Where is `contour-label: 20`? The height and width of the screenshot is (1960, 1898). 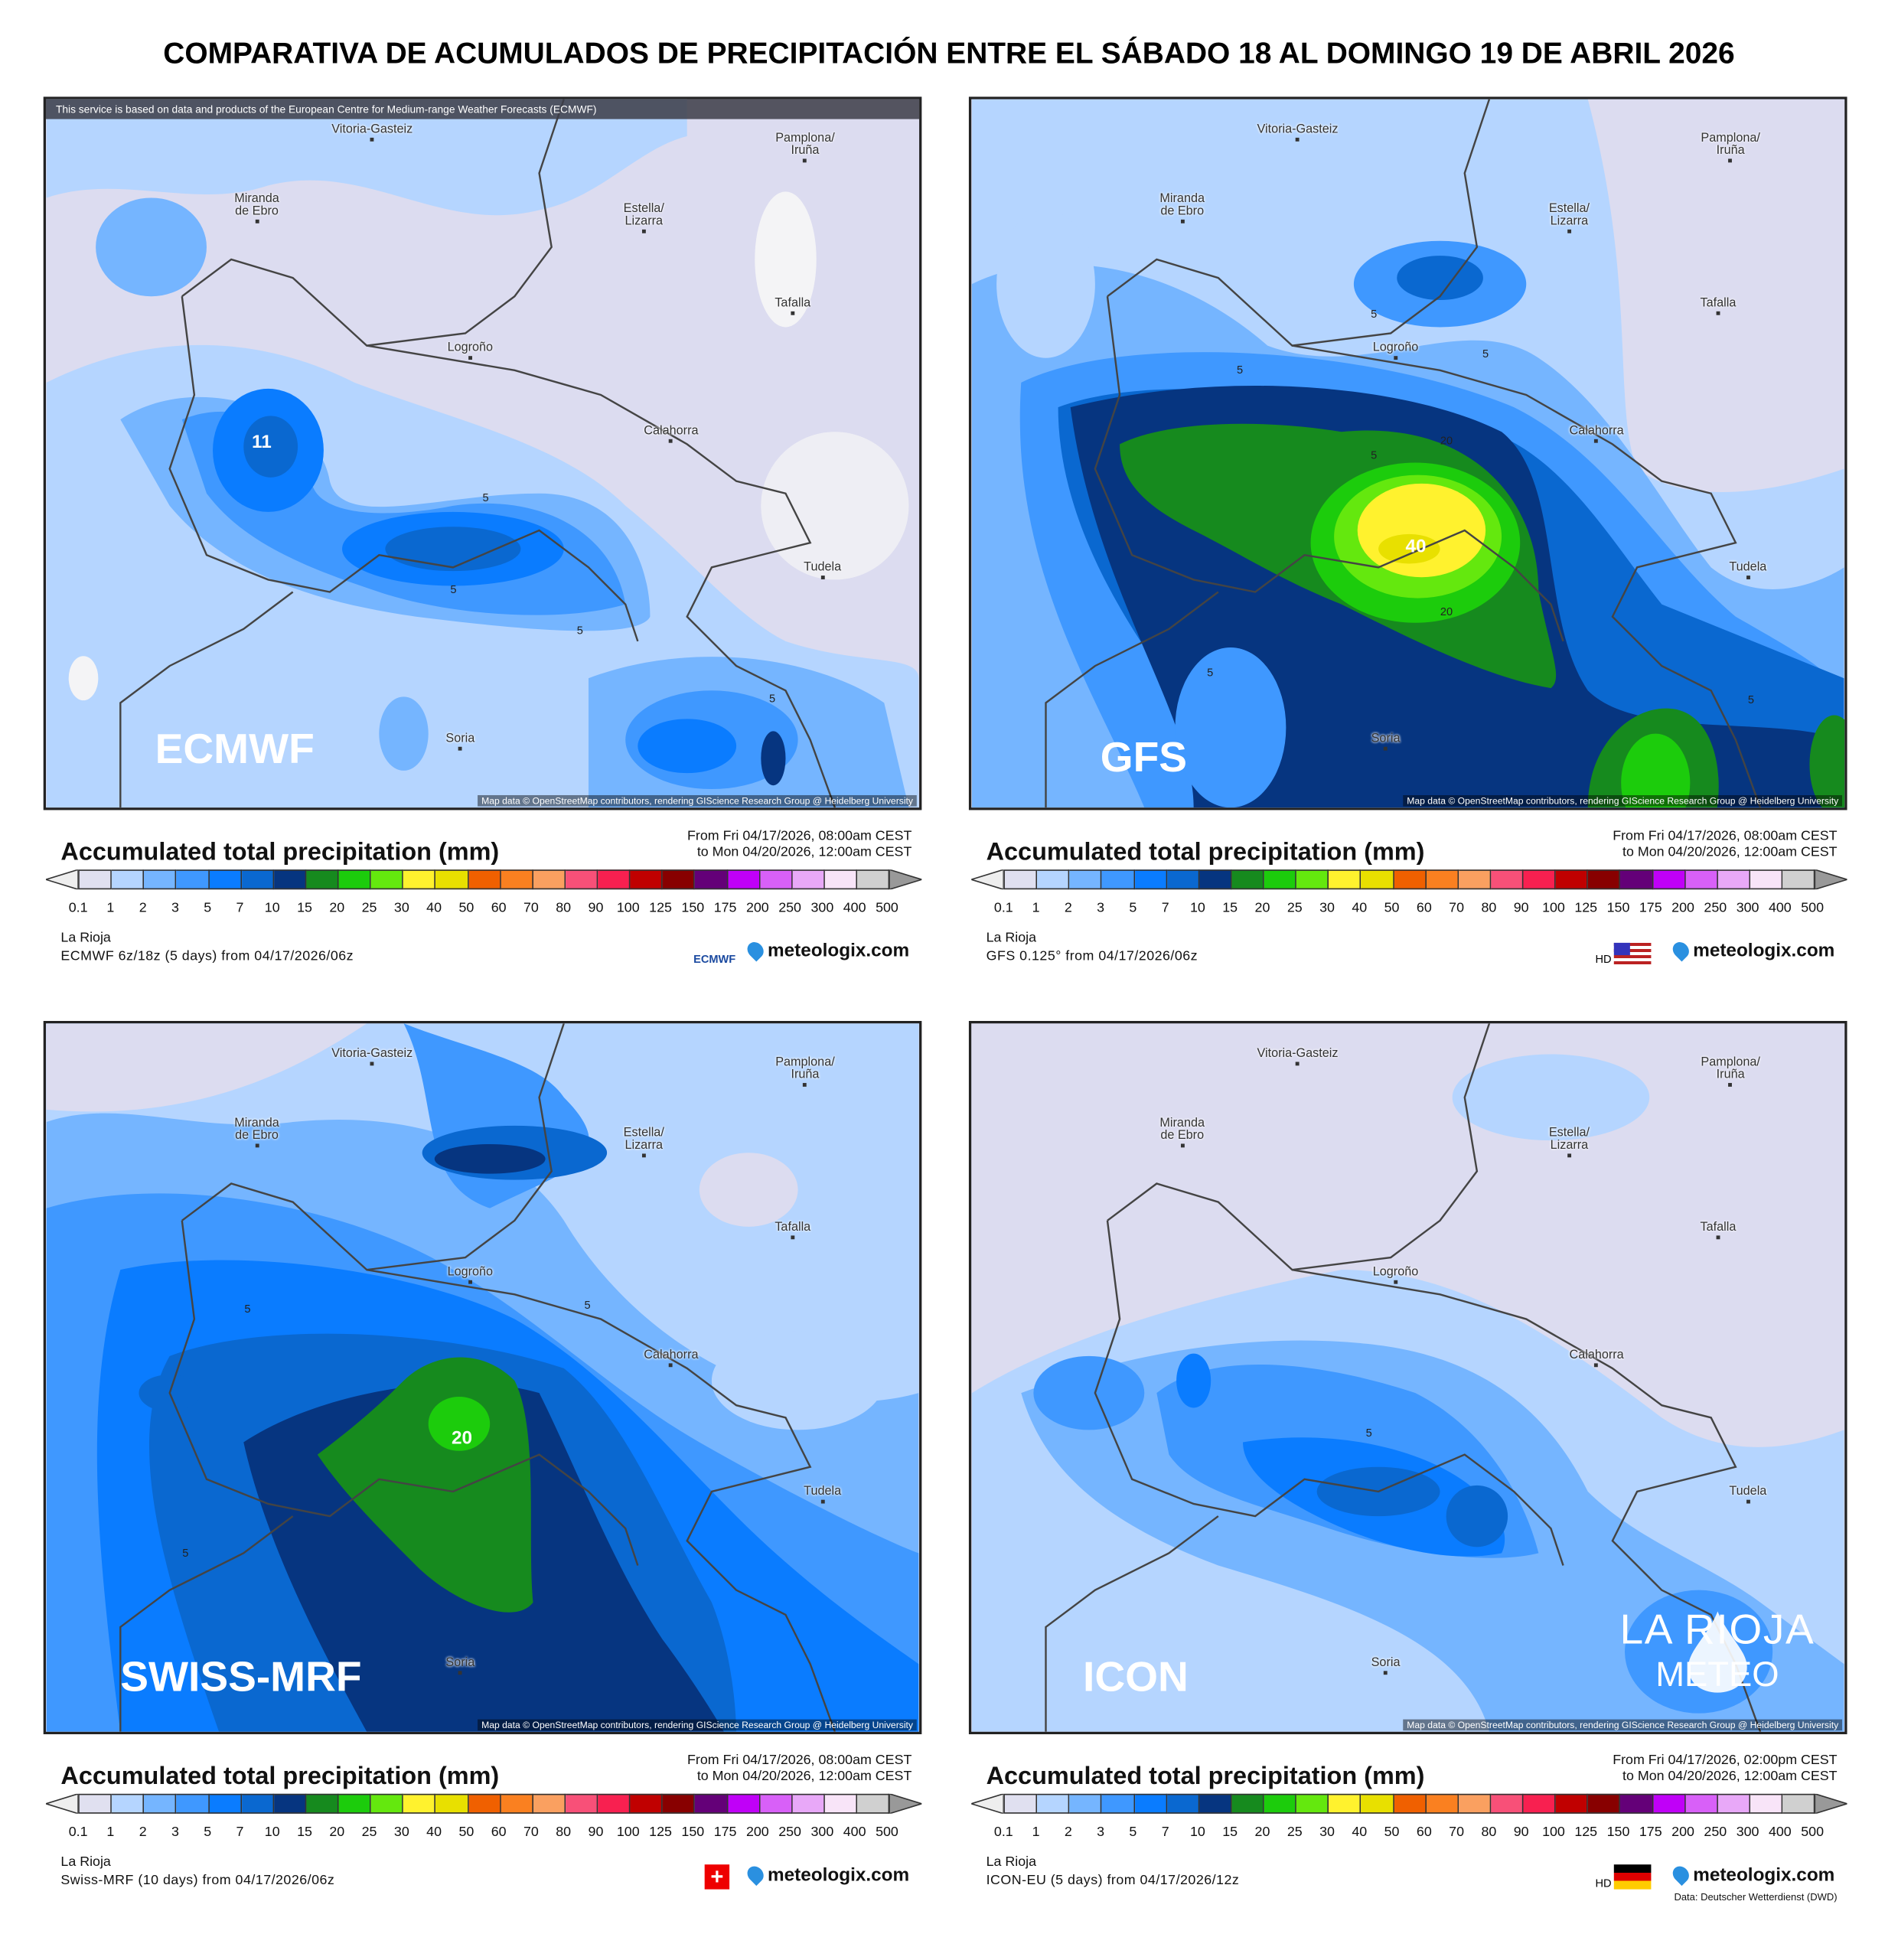 contour-label: 20 is located at coordinates (463, 1438).